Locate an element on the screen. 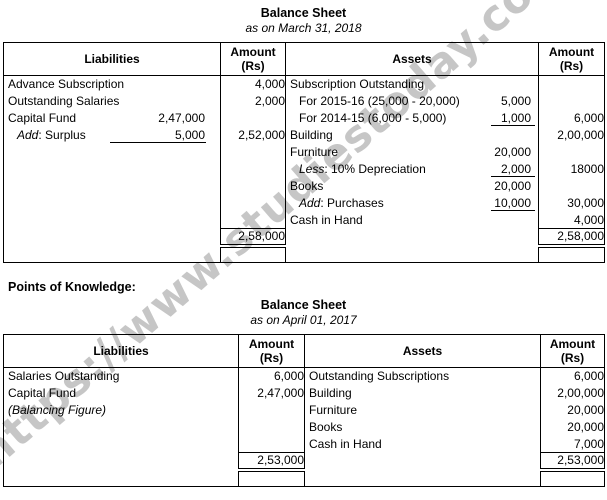 The image size is (607, 500). liability-item-cell: Add: Surplus 5,000 is located at coordinates (112, 135).